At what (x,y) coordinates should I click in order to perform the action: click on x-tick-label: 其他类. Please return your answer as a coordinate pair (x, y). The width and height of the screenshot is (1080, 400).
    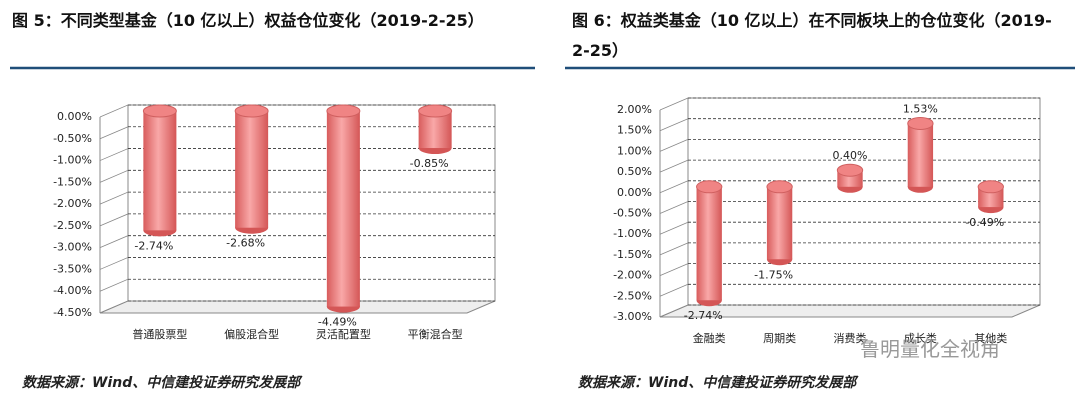
    Looking at the image, I should click on (990, 338).